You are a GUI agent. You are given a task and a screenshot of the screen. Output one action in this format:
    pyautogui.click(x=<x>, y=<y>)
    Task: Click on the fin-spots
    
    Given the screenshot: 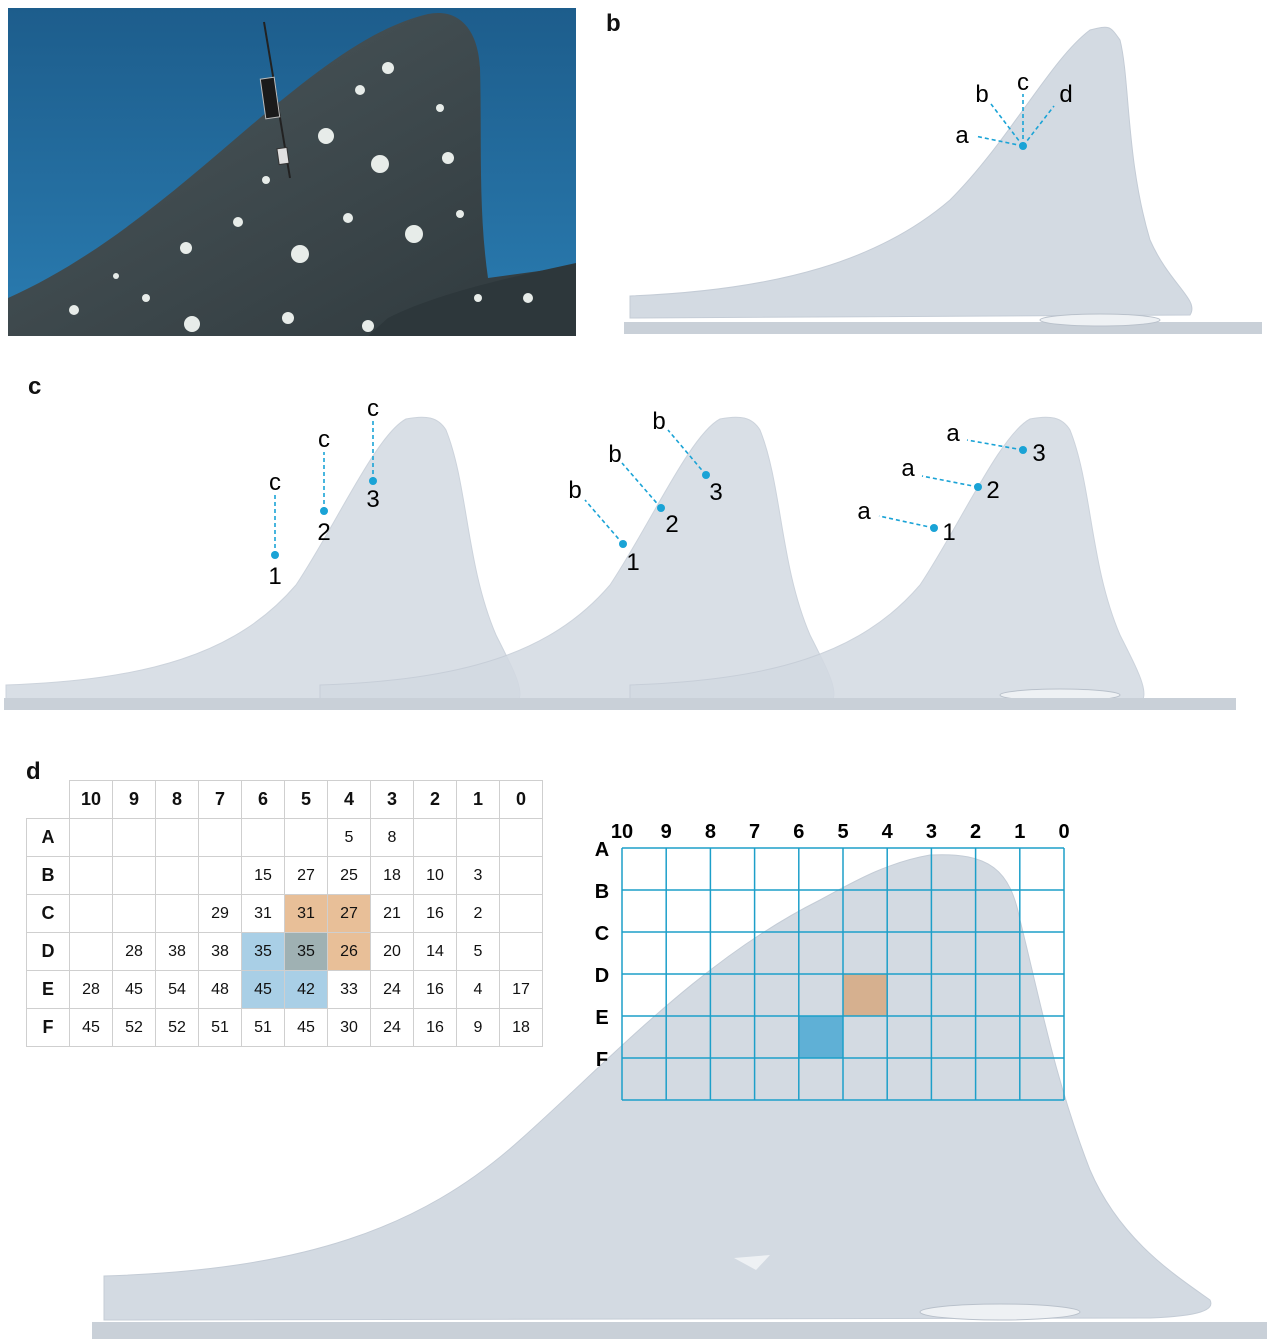 What is the action you would take?
    pyautogui.click(x=301, y=197)
    